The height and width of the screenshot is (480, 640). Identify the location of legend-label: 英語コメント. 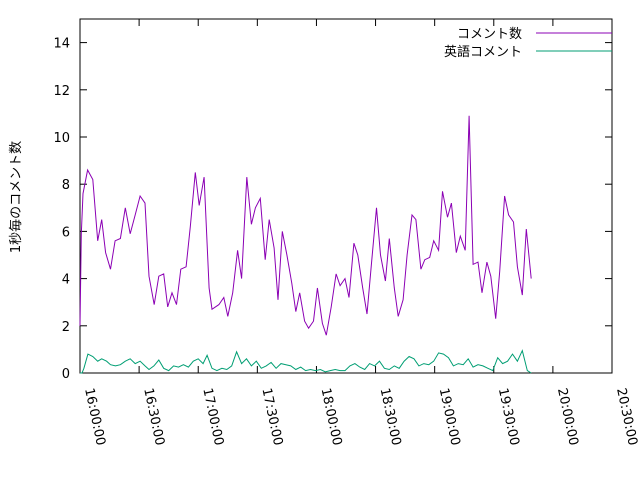
(483, 52).